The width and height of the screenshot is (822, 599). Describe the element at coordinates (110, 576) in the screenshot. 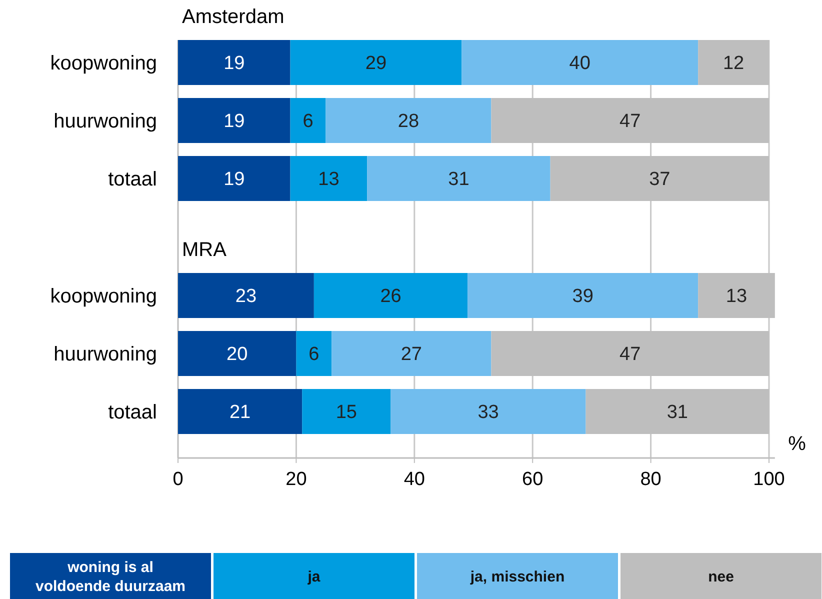

I see `text: woning is al voldoende duurzaam` at that location.